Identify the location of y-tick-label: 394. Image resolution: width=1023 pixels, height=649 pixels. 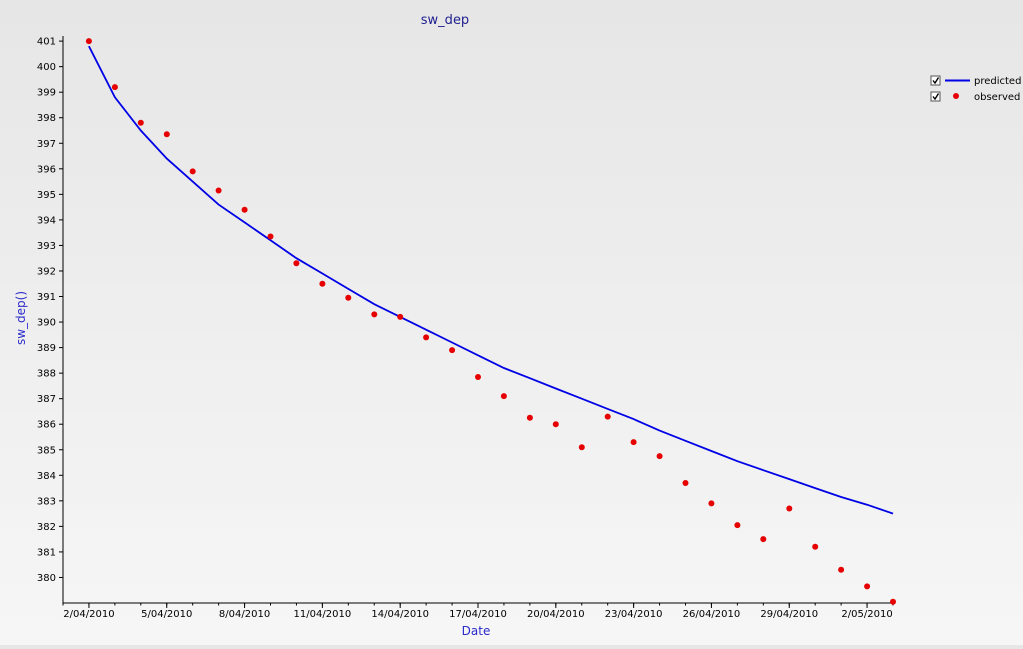
(46, 220).